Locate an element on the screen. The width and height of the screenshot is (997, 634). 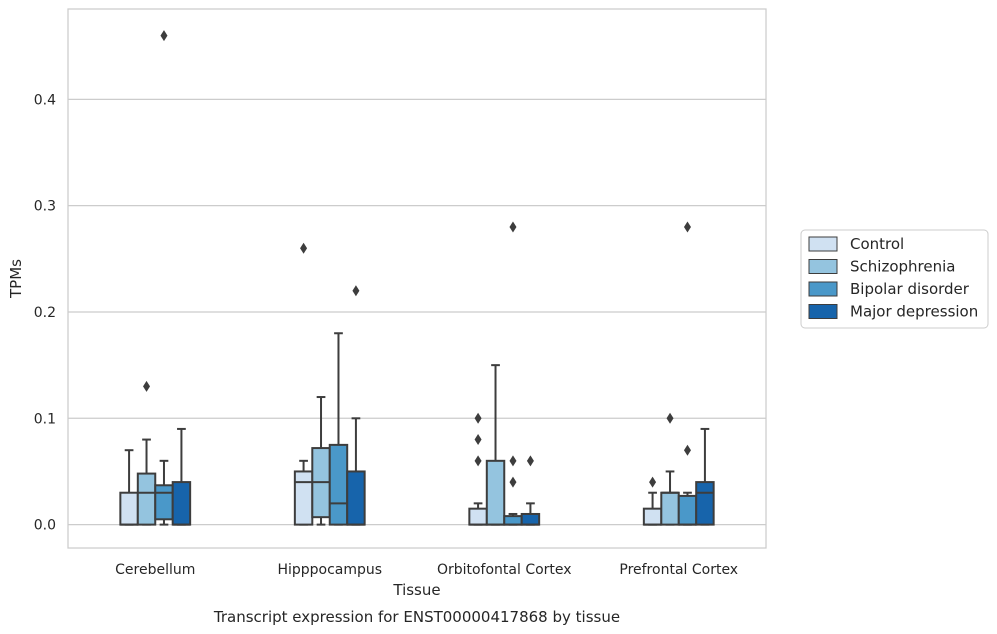
y-tick-label: 0.2 is located at coordinates (45, 313).